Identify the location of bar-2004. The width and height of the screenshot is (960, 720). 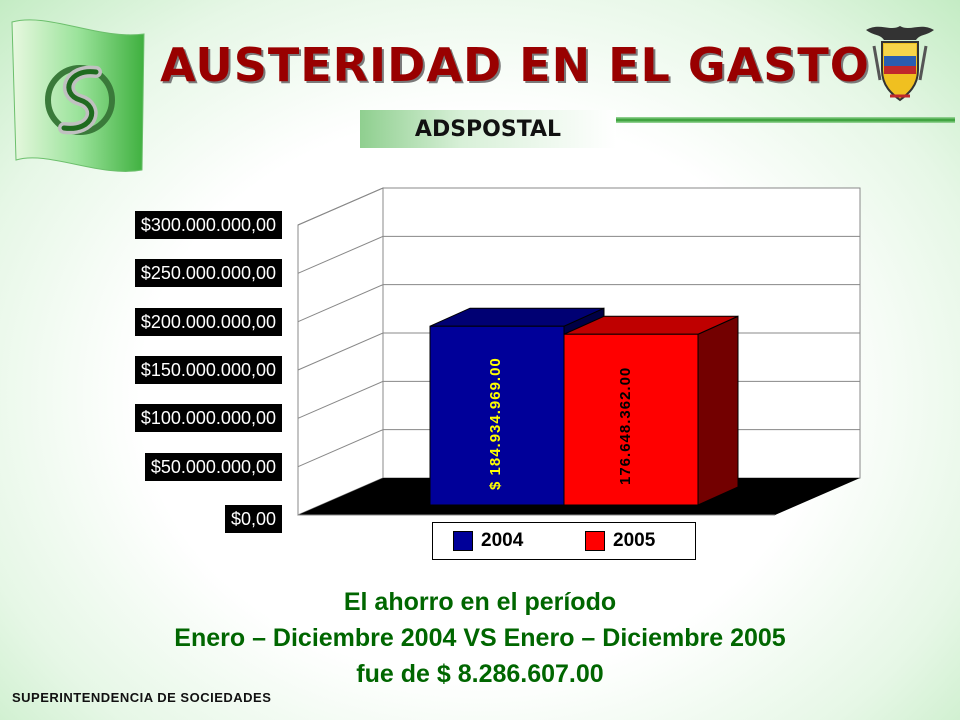
(497, 415).